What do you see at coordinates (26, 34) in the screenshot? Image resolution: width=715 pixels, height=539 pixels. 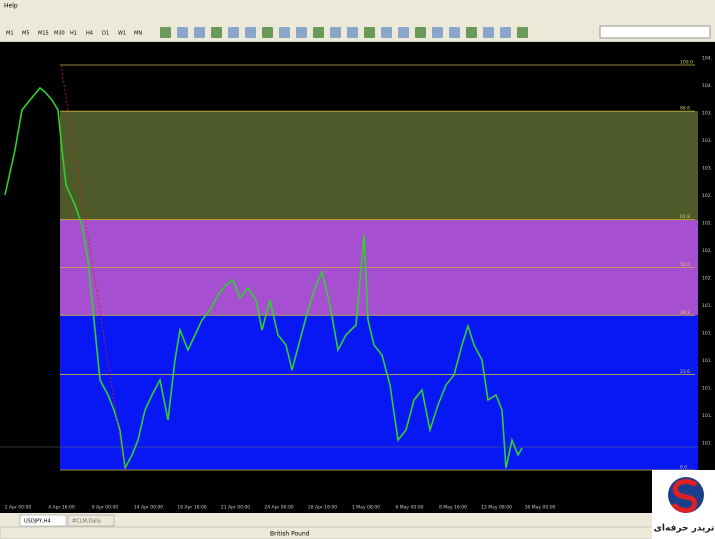 I see `timeframe-button: M5` at bounding box center [26, 34].